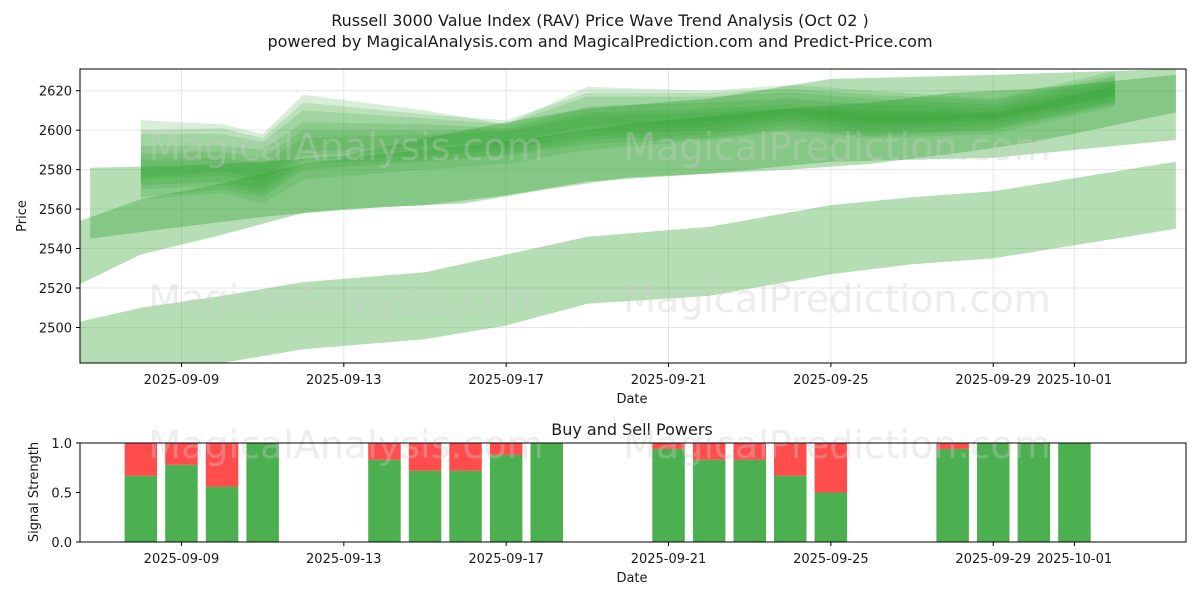 This screenshot has height=604, width=1200. Describe the element at coordinates (55, 328) in the screenshot. I see `price-y-tick-label: 2500` at that location.